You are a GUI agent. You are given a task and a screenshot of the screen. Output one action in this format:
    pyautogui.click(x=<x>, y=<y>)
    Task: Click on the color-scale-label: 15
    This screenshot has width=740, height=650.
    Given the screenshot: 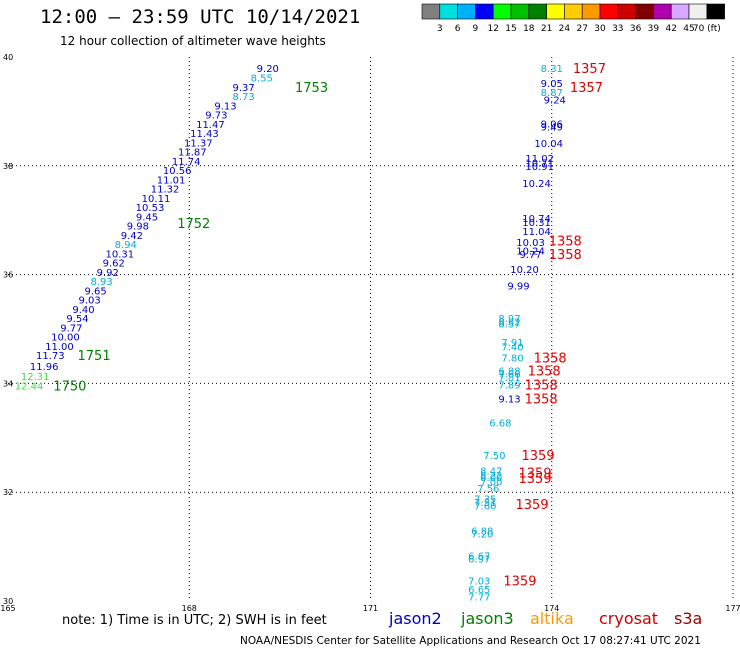 What is the action you would take?
    pyautogui.click(x=510, y=29)
    